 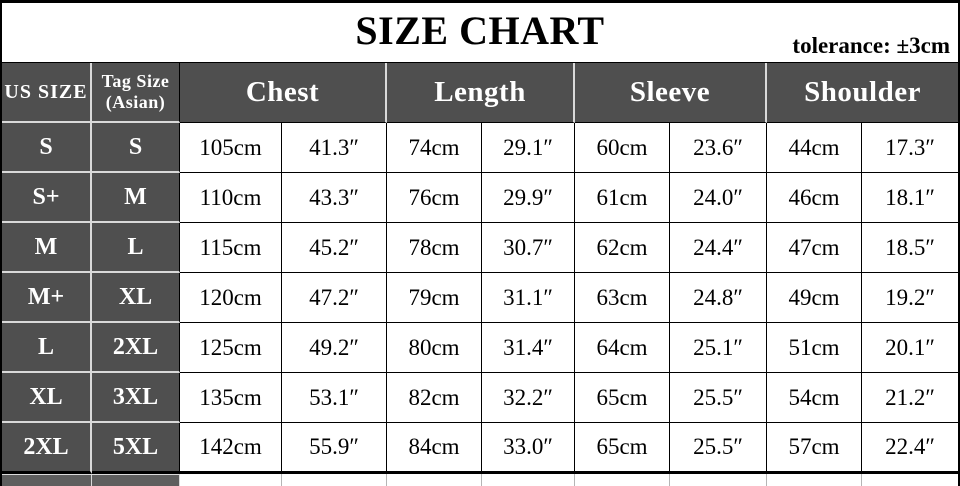 I want to click on sleeve-cm-cell: 60cm, so click(x=623, y=148).